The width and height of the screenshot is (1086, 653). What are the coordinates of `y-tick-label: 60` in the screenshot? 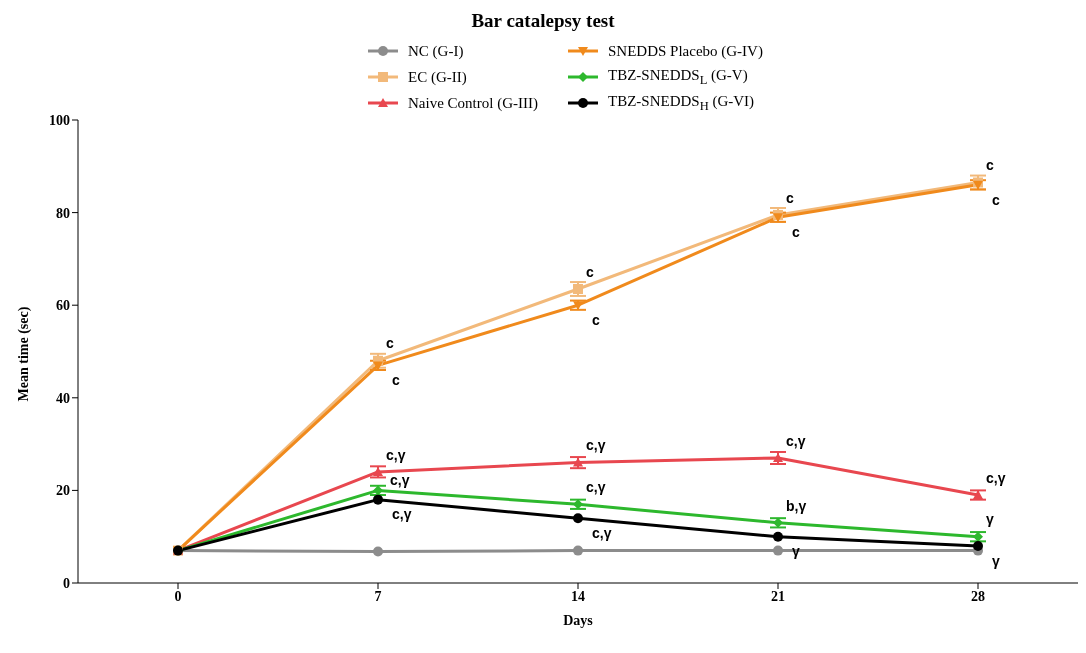 It's located at (63, 306).